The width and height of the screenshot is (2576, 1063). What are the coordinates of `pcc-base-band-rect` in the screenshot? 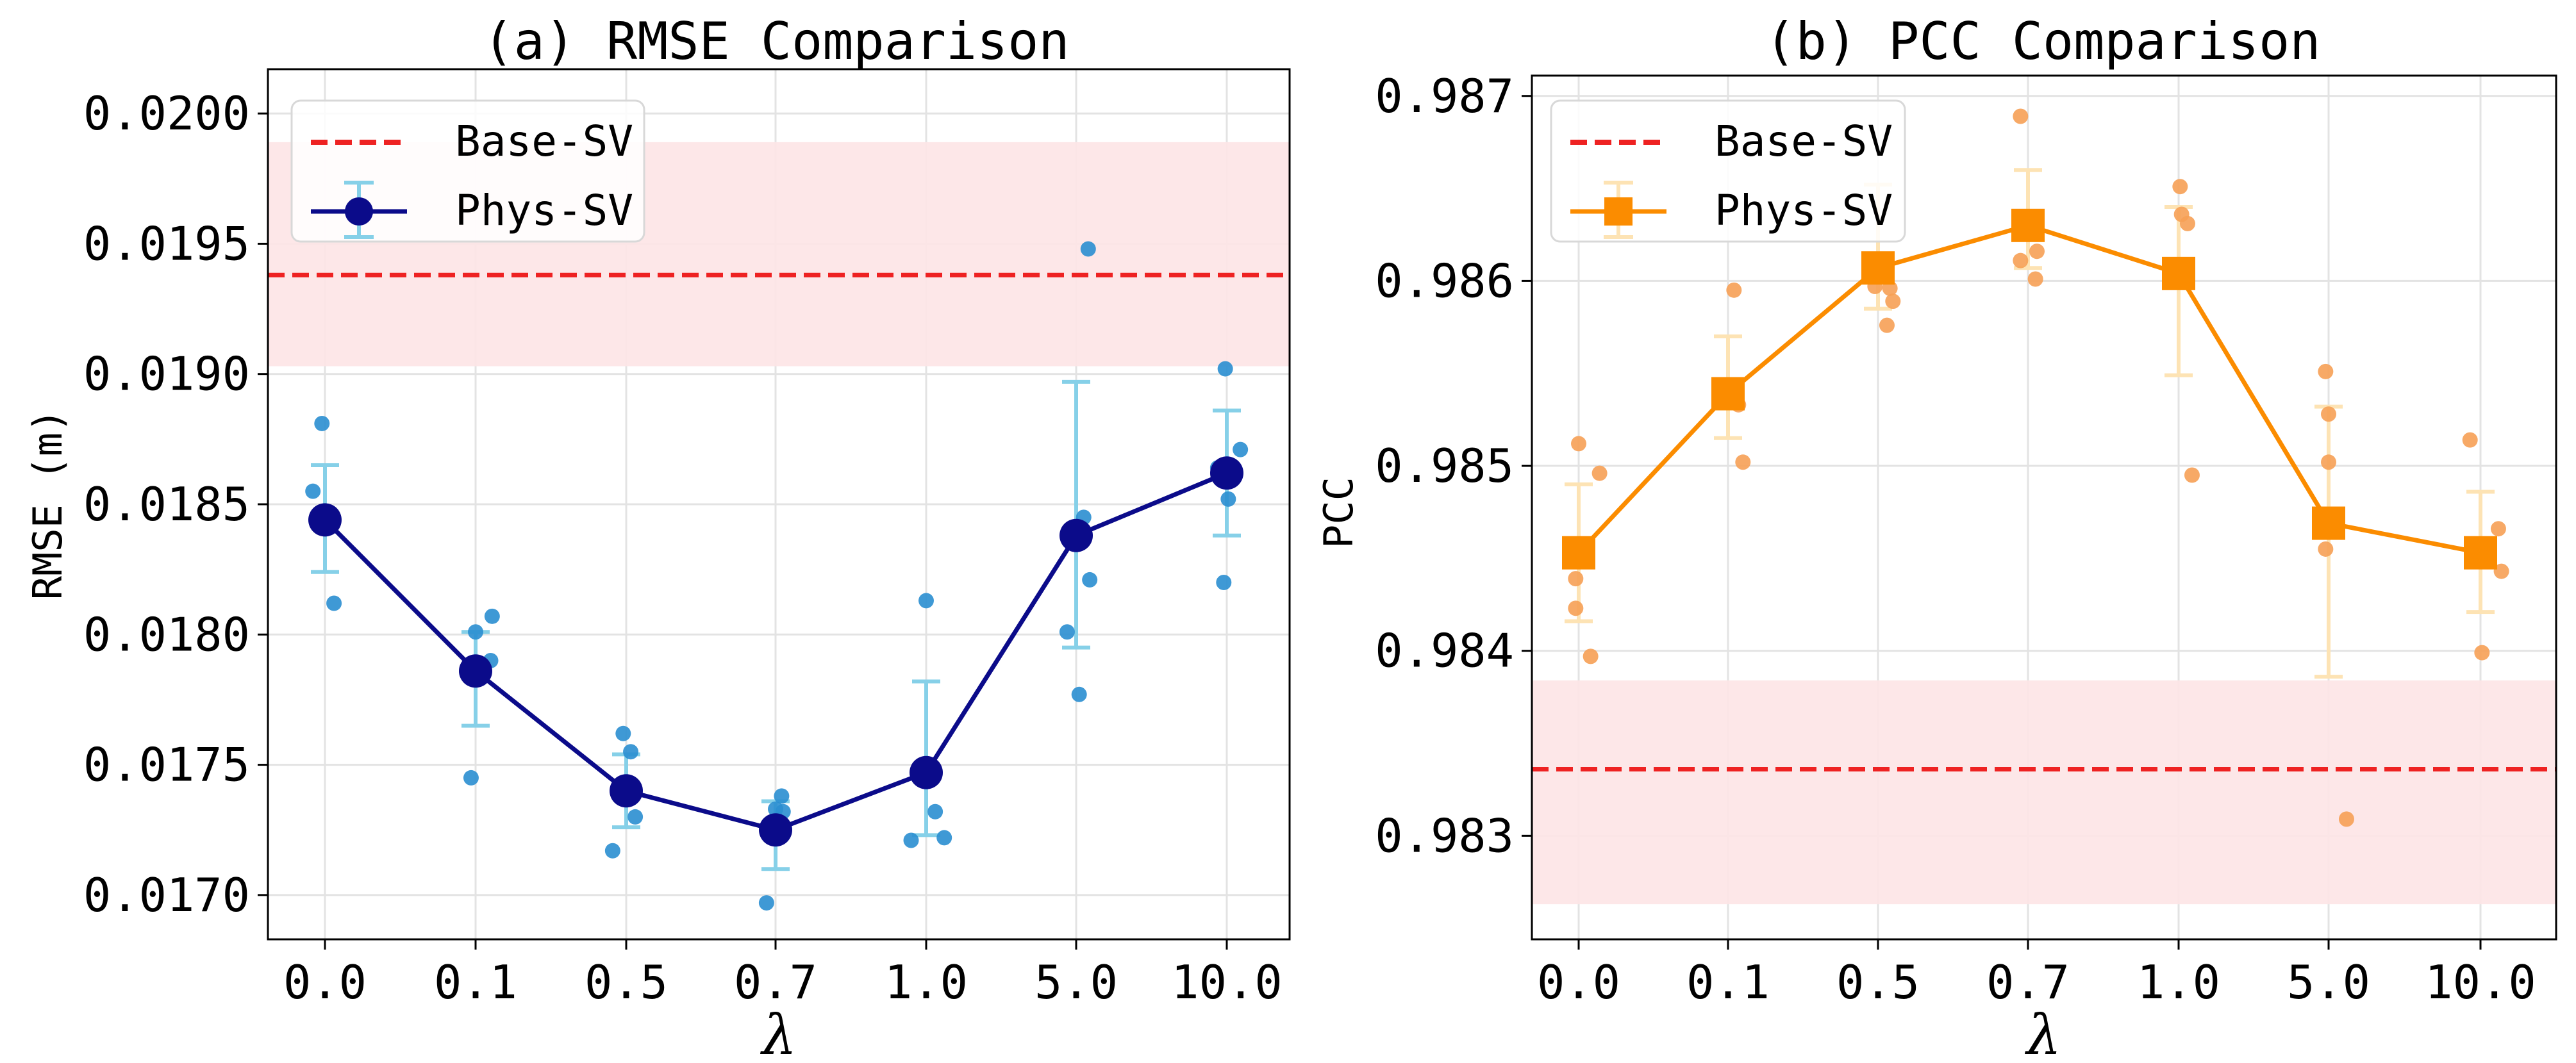 It's located at (2044, 792).